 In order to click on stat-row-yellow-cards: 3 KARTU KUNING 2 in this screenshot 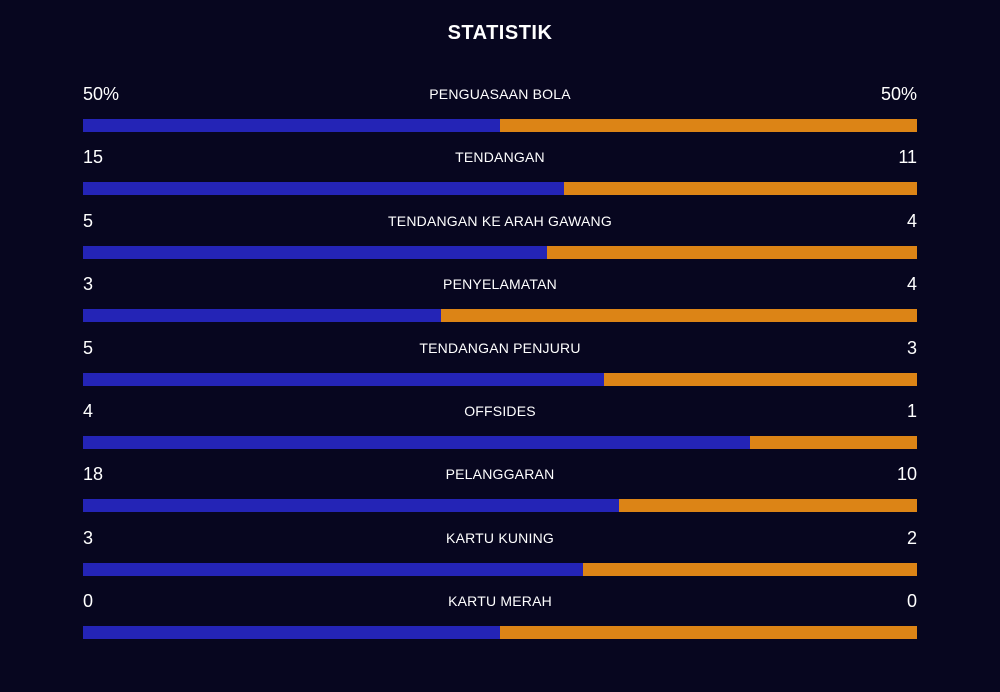, I will do `click(500, 557)`.